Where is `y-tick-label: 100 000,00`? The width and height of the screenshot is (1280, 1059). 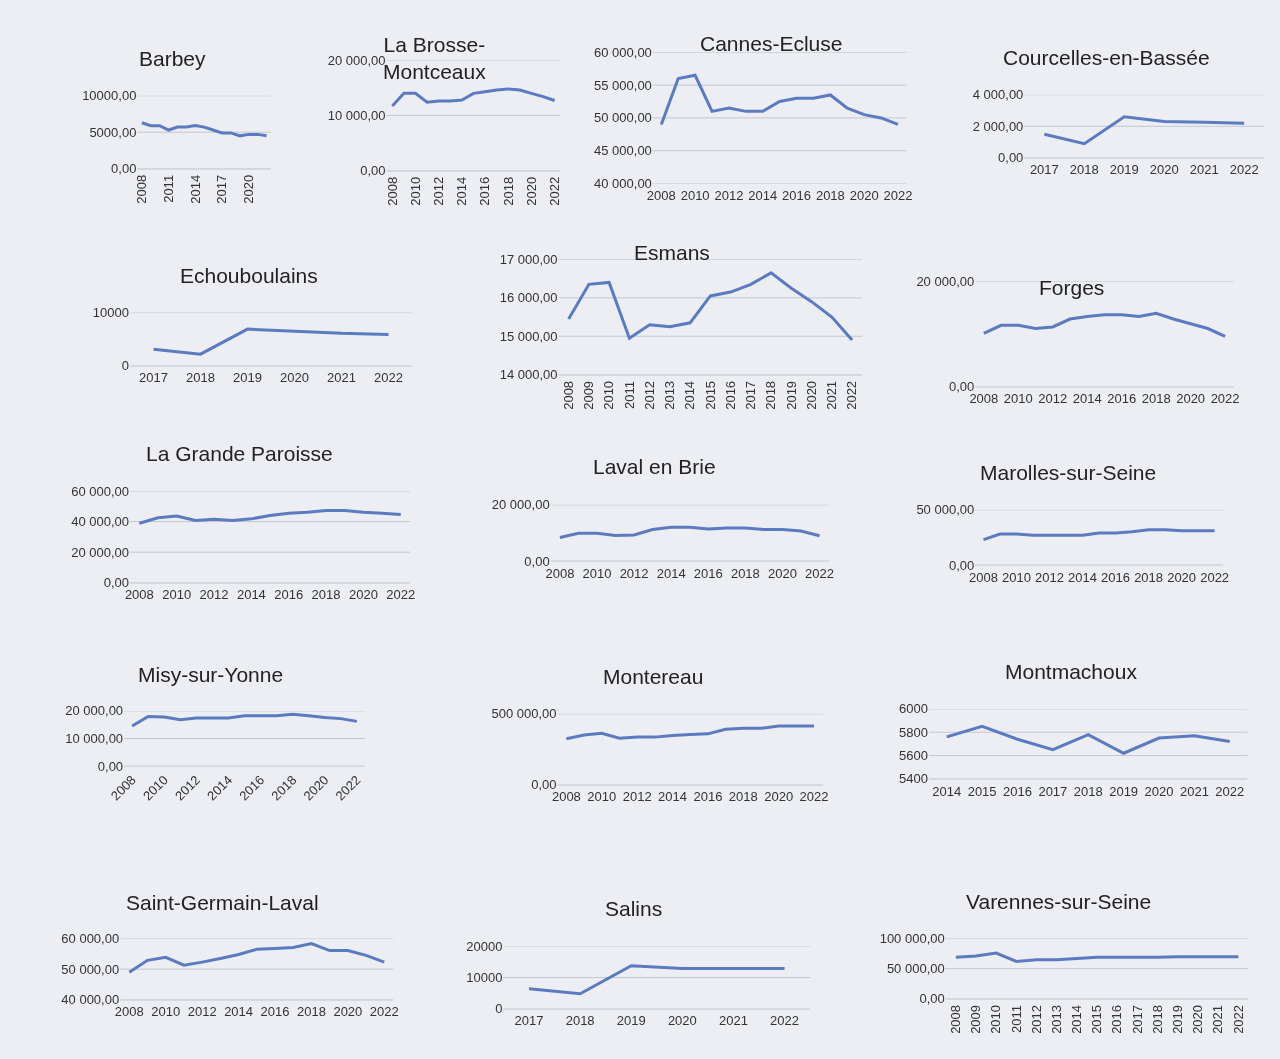 y-tick-label: 100 000,00 is located at coordinates (912, 939).